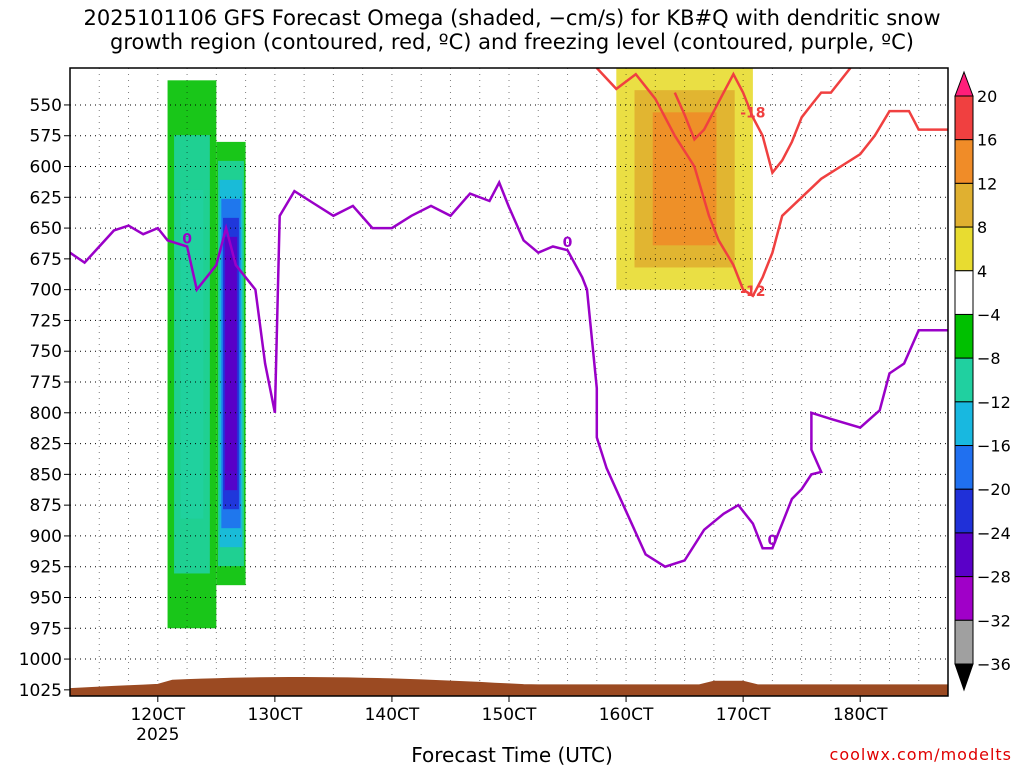  I want to click on source-credit: coolwx.com/modelts, so click(920, 754).